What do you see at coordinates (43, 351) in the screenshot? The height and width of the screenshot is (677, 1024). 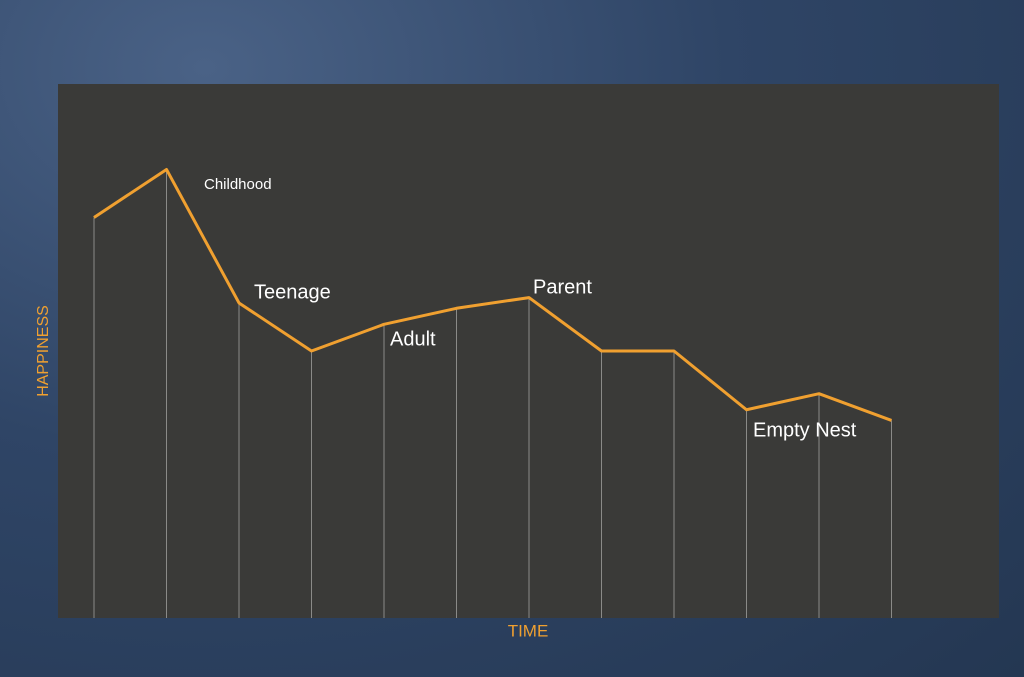 I see `y-axis-label: HAPPINESS` at bounding box center [43, 351].